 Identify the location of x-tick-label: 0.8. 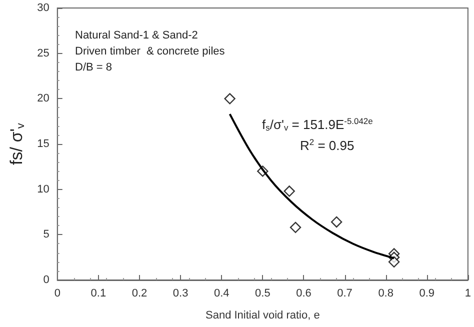
(386, 294).